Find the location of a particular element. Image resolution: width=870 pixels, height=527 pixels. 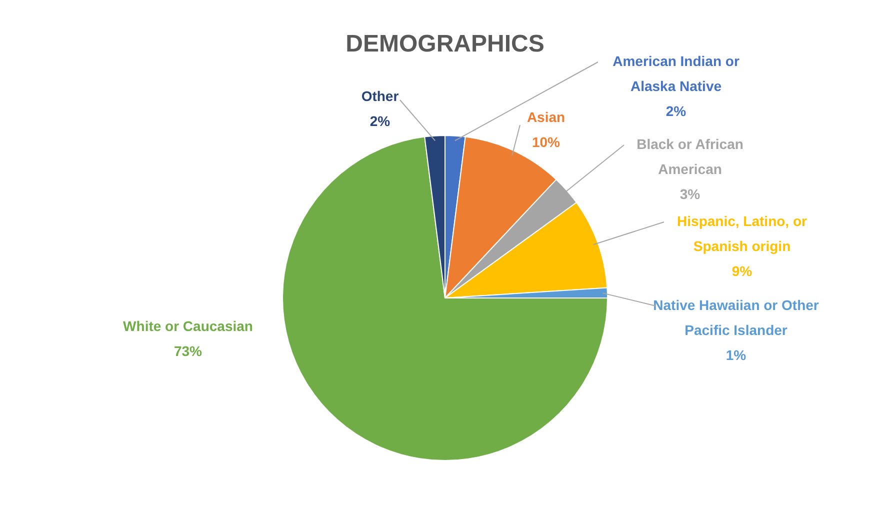

slice-label: White or Caucasian is located at coordinates (188, 326).